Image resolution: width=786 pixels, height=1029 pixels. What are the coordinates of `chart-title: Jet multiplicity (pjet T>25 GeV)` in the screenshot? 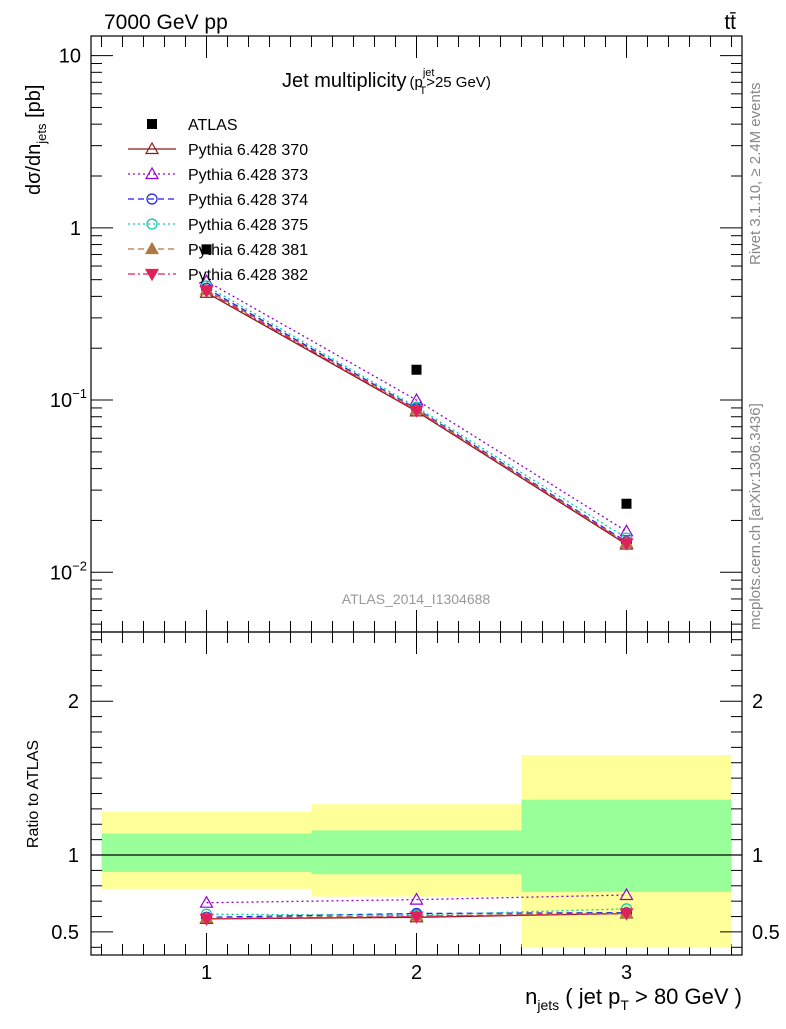 It's located at (386, 82).